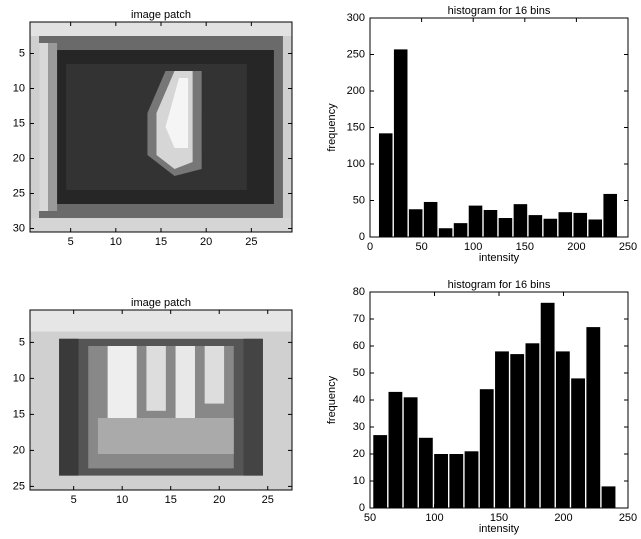  I want to click on axes-box, so click(161, 400).